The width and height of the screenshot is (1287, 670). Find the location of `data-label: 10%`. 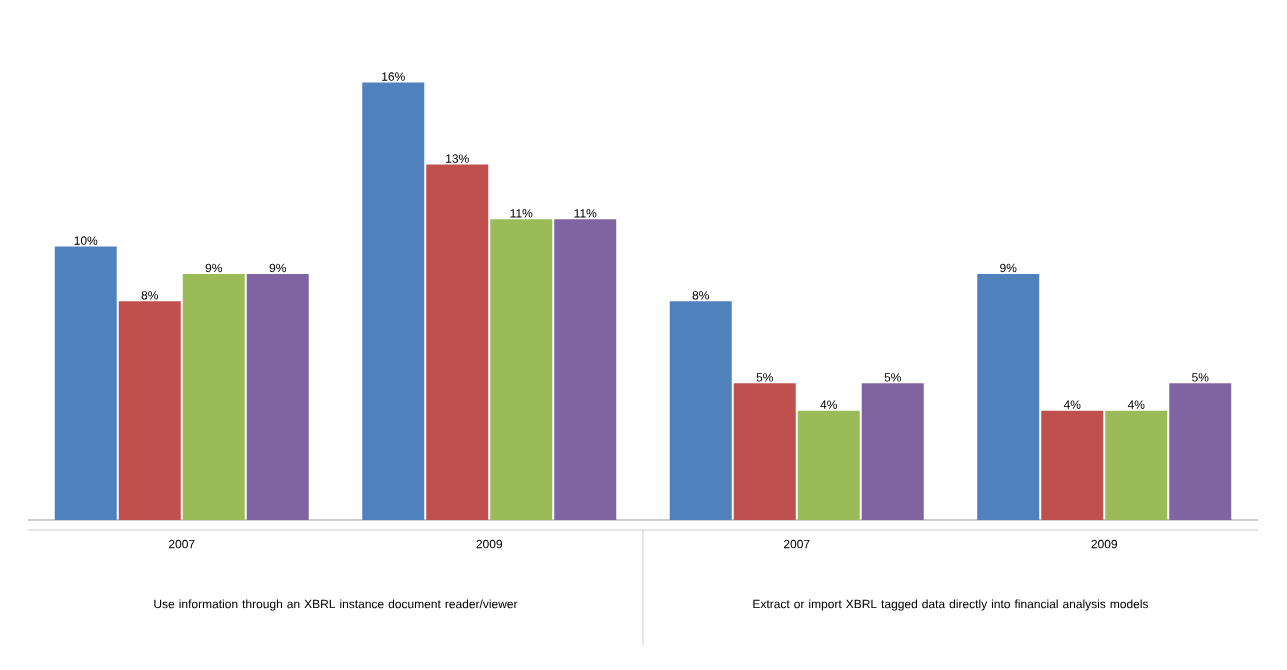

data-label: 10% is located at coordinates (86, 240).